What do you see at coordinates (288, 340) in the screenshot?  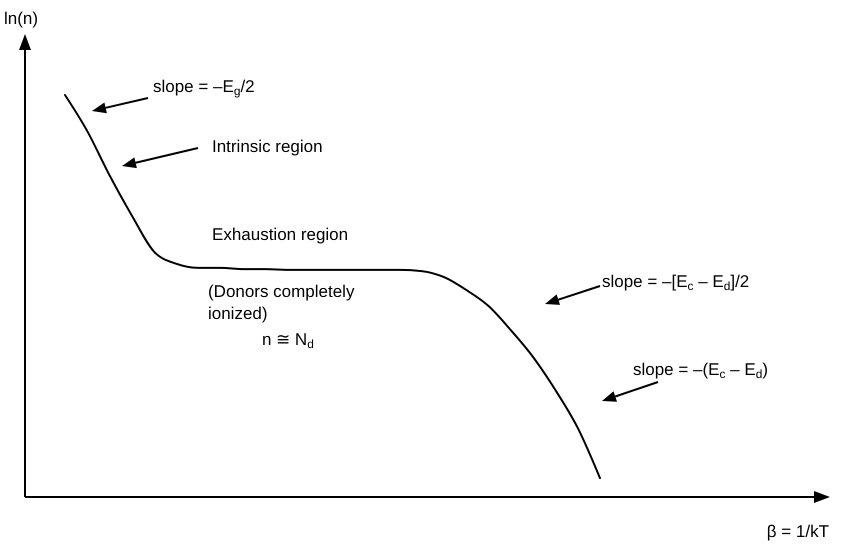 I see `annotation: n ≅ N$_{d}$` at bounding box center [288, 340].